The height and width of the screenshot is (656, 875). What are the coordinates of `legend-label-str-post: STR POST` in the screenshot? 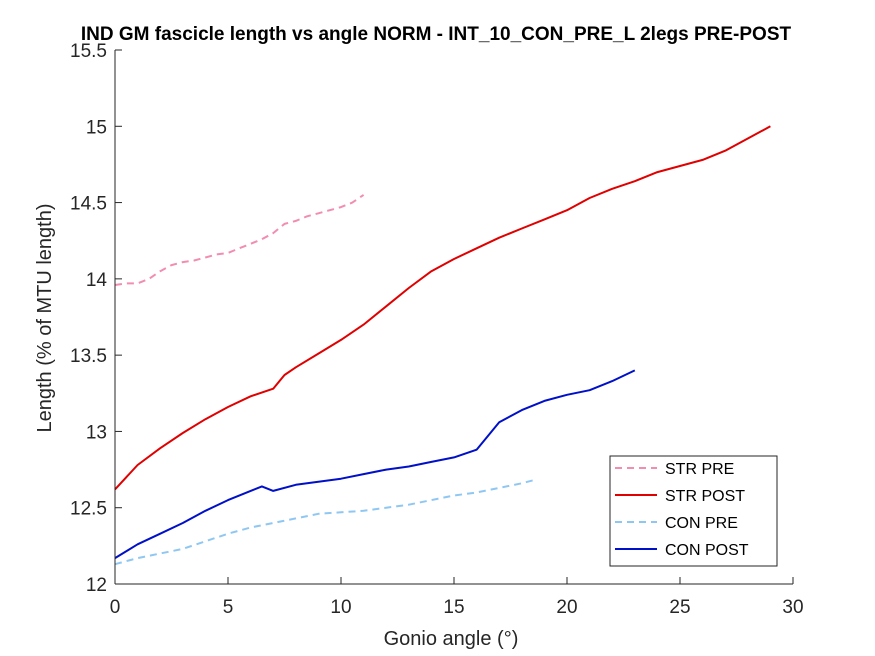 It's located at (705, 496).